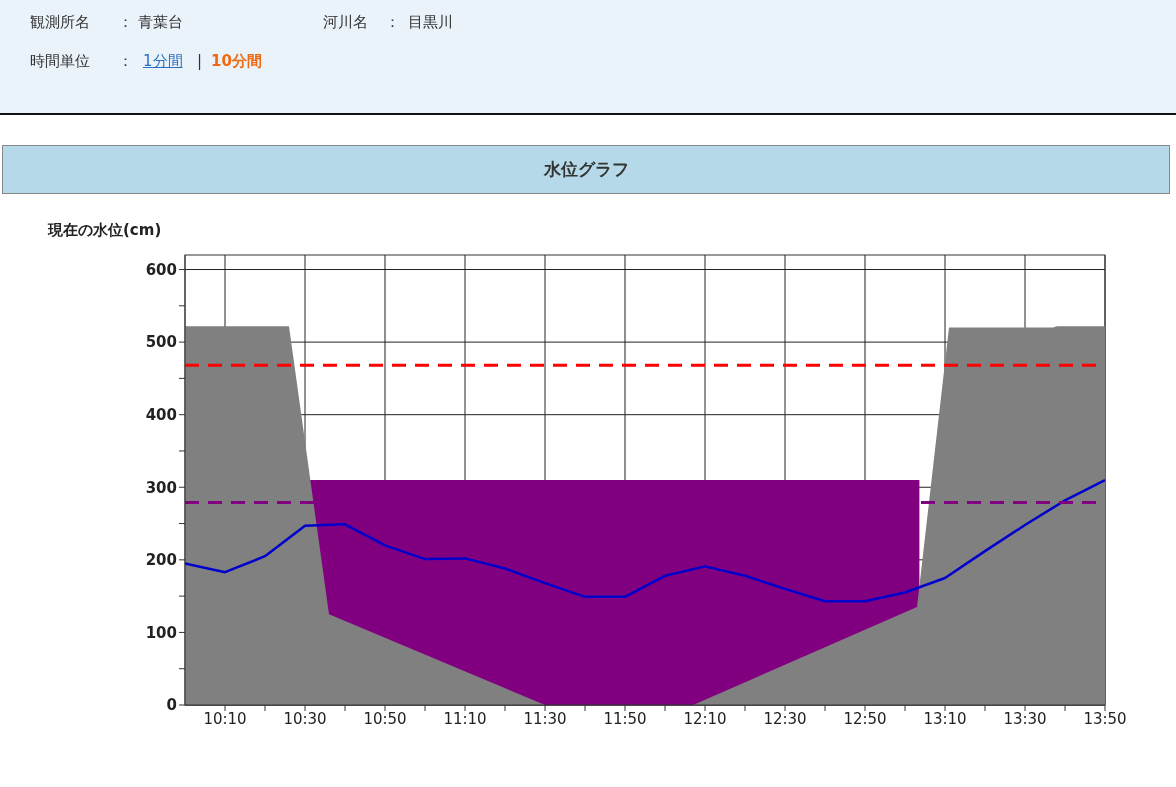 This screenshot has height=787, width=1176. I want to click on y-tick-label: 200, so click(161, 560).